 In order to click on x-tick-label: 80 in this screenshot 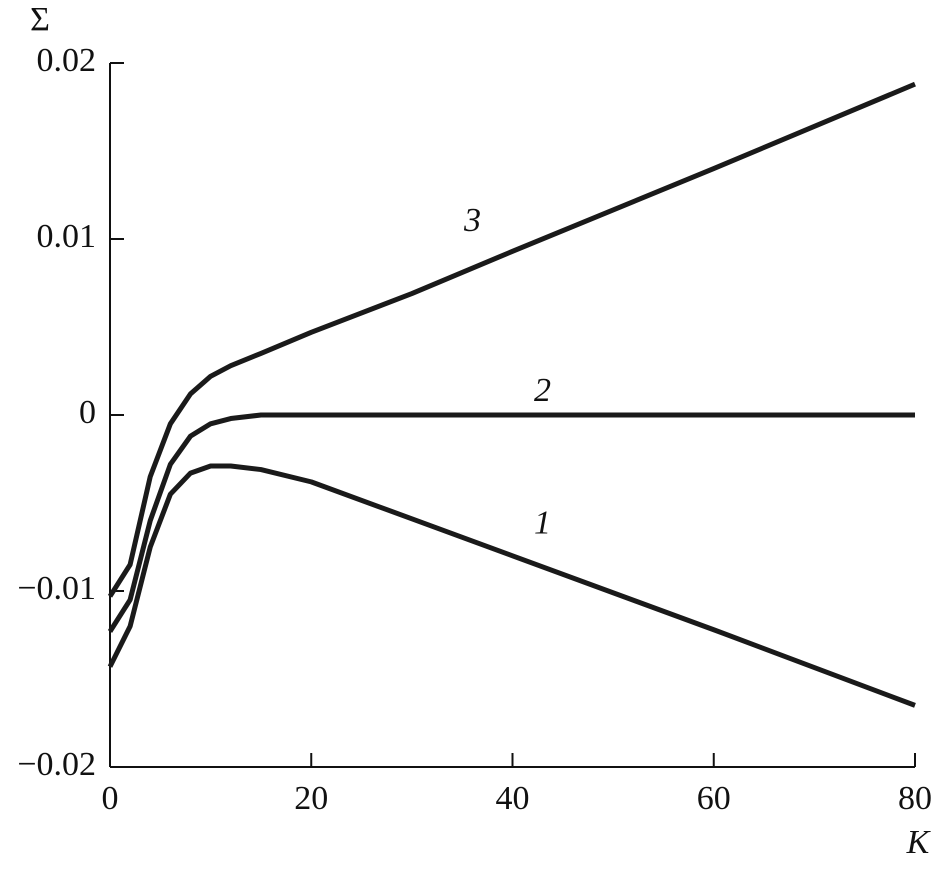, I will do `click(915, 798)`.